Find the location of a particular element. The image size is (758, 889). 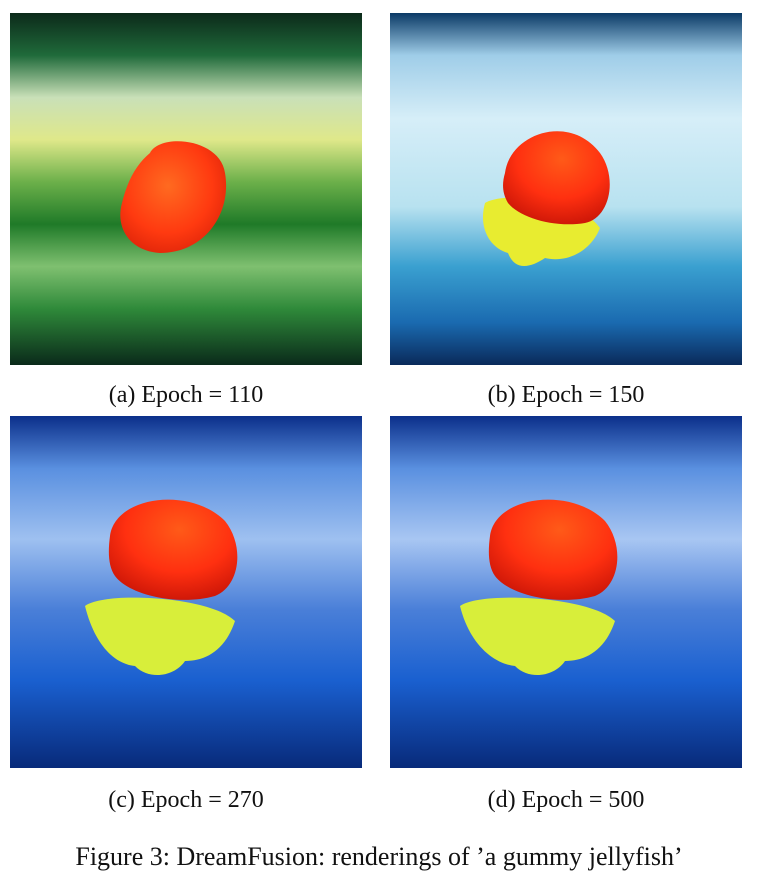

panel-caption-c: (c) Epoch = 270 is located at coordinates (186, 800).